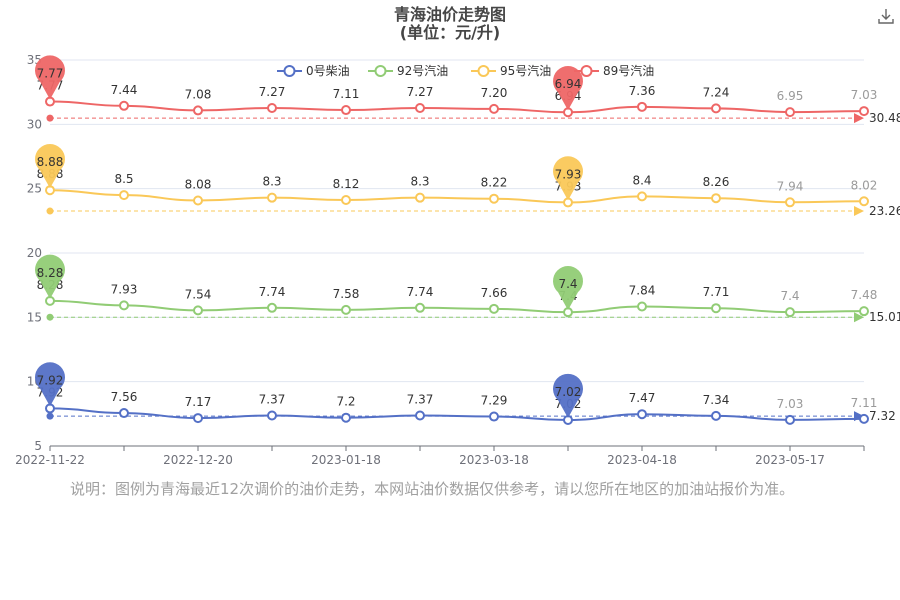 This screenshot has width=900, height=600. I want to click on y-tick-label: 5, so click(38, 446).